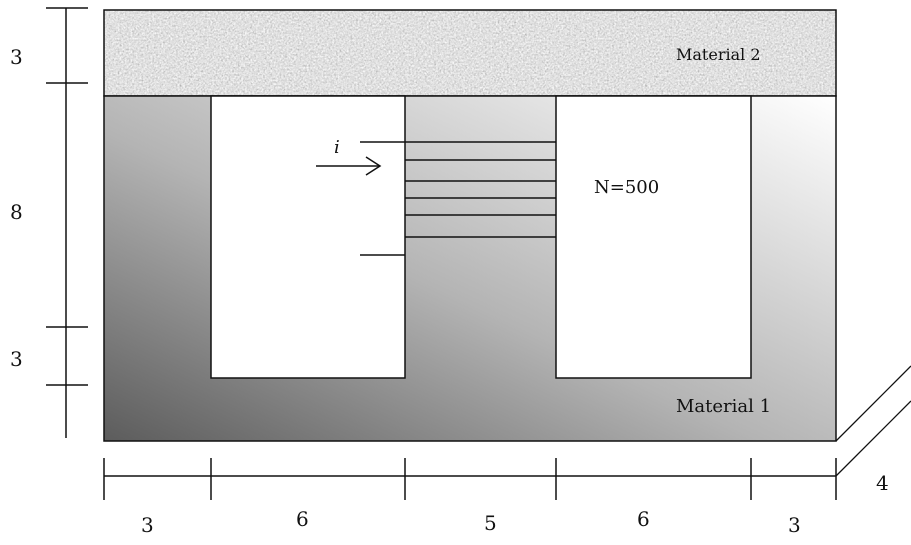  Describe the element at coordinates (470, 53) in the screenshot. I see `material-2-layer` at that location.